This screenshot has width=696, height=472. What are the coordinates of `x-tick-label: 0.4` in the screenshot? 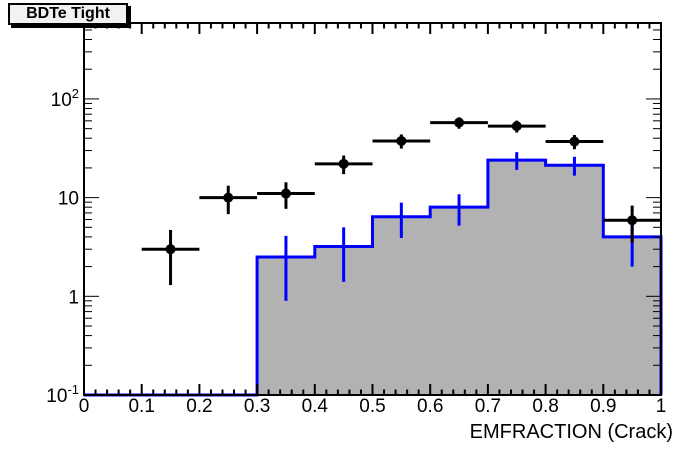 It's located at (315, 406).